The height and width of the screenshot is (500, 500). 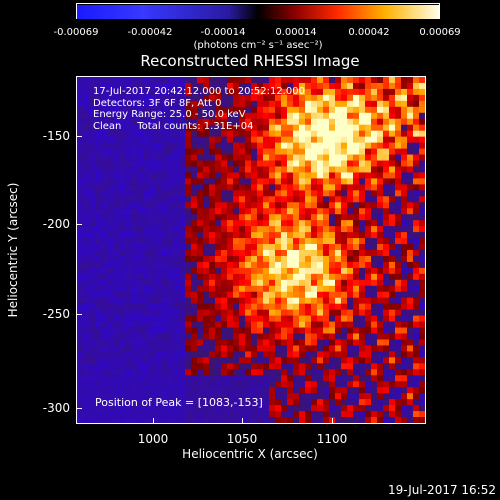 I want to click on y-tick-label: -200, so click(x=56, y=224).